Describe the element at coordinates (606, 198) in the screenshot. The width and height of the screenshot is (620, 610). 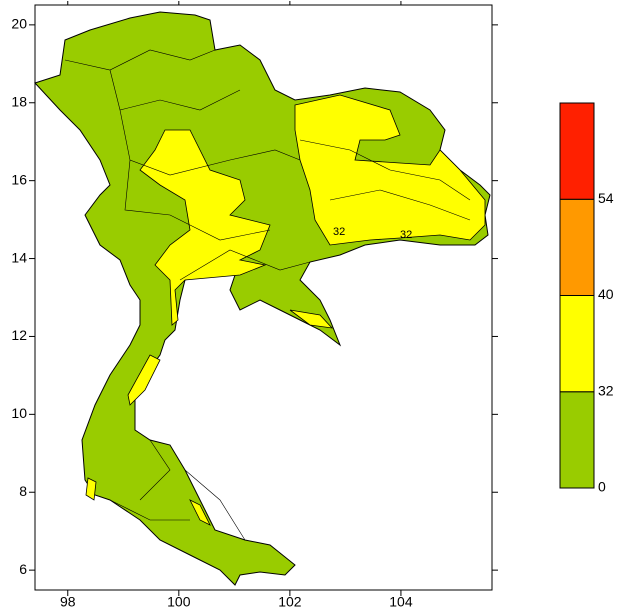
I see `colorbar-label: 54` at that location.